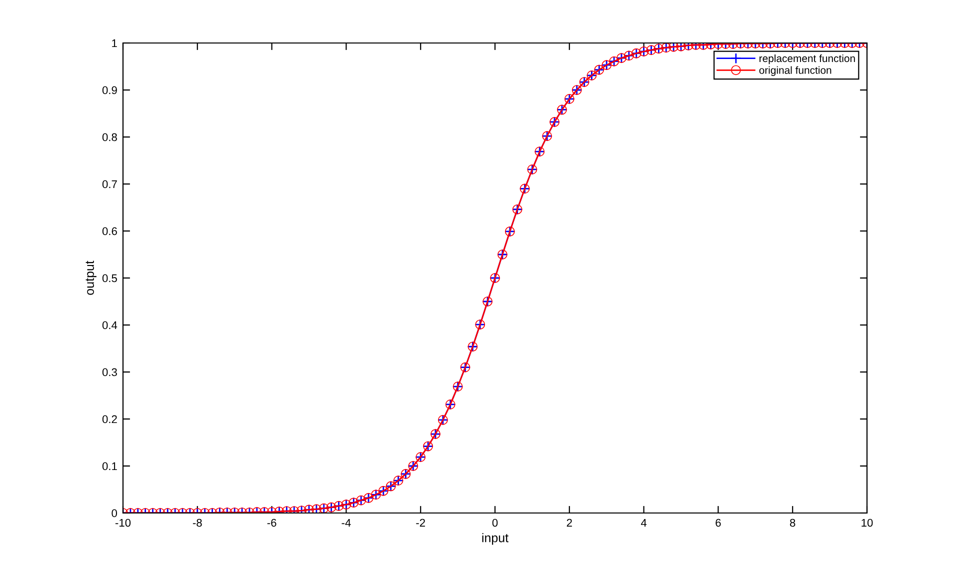 Image resolution: width=959 pixels, height=577 pixels. What do you see at coordinates (91, 277) in the screenshot?
I see `y-axis-title: output` at bounding box center [91, 277].